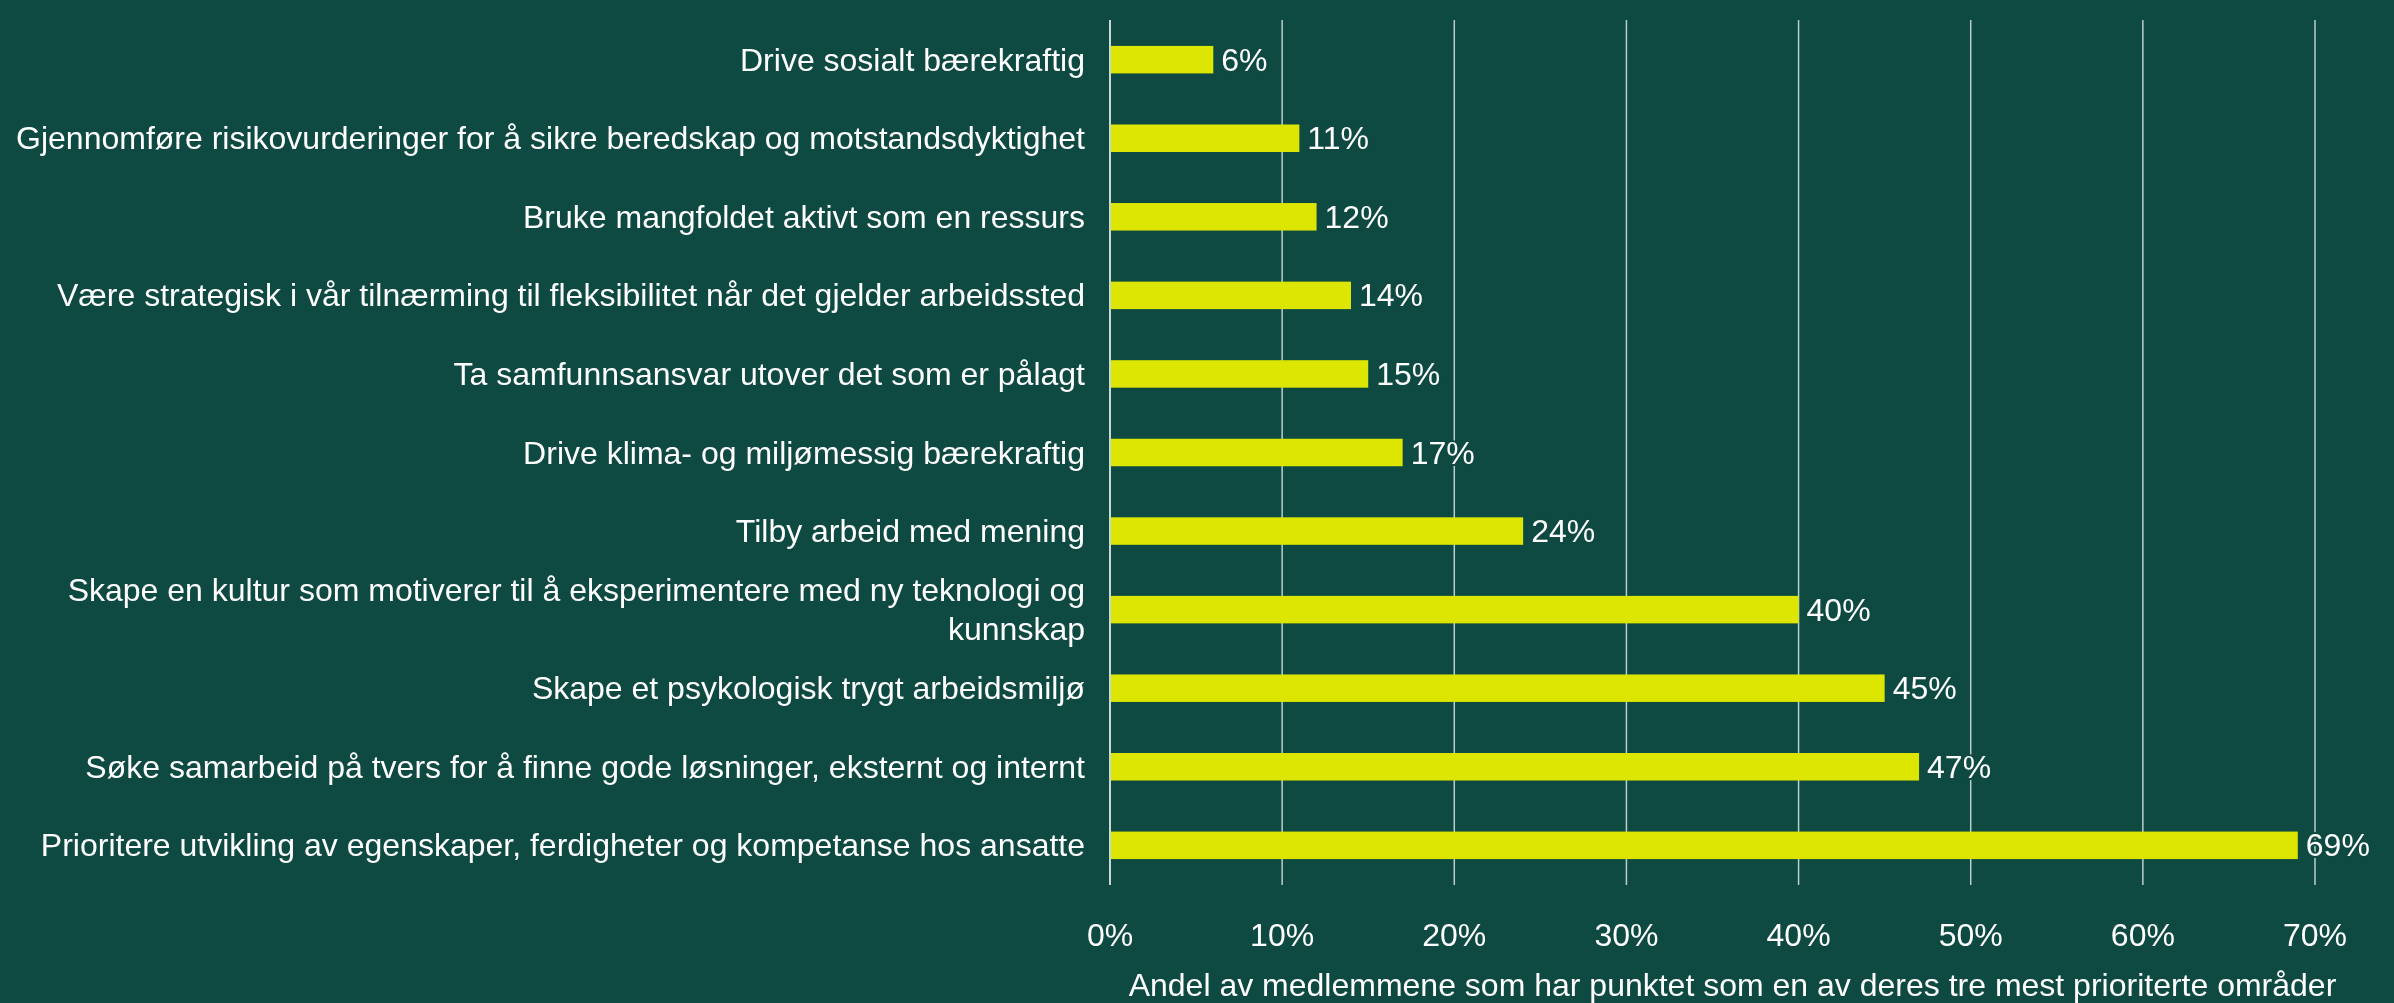 This screenshot has width=2394, height=1003. What do you see at coordinates (562, 845) in the screenshot?
I see `y-tick-label: Prioritere utvikling av egenskaper, ferdigheter og kompetanse hos ansatte` at bounding box center [562, 845].